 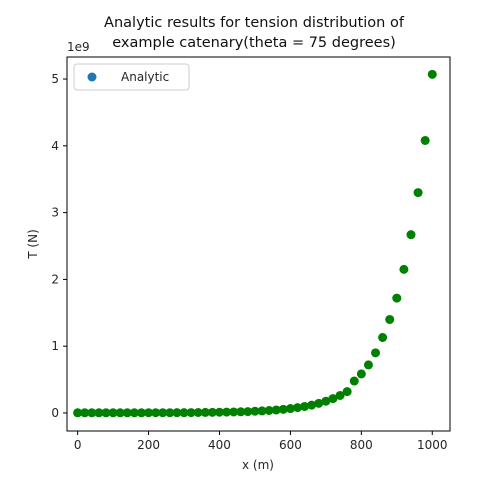 What do you see at coordinates (290, 445) in the screenshot?
I see `x-tick-label: 600` at bounding box center [290, 445].